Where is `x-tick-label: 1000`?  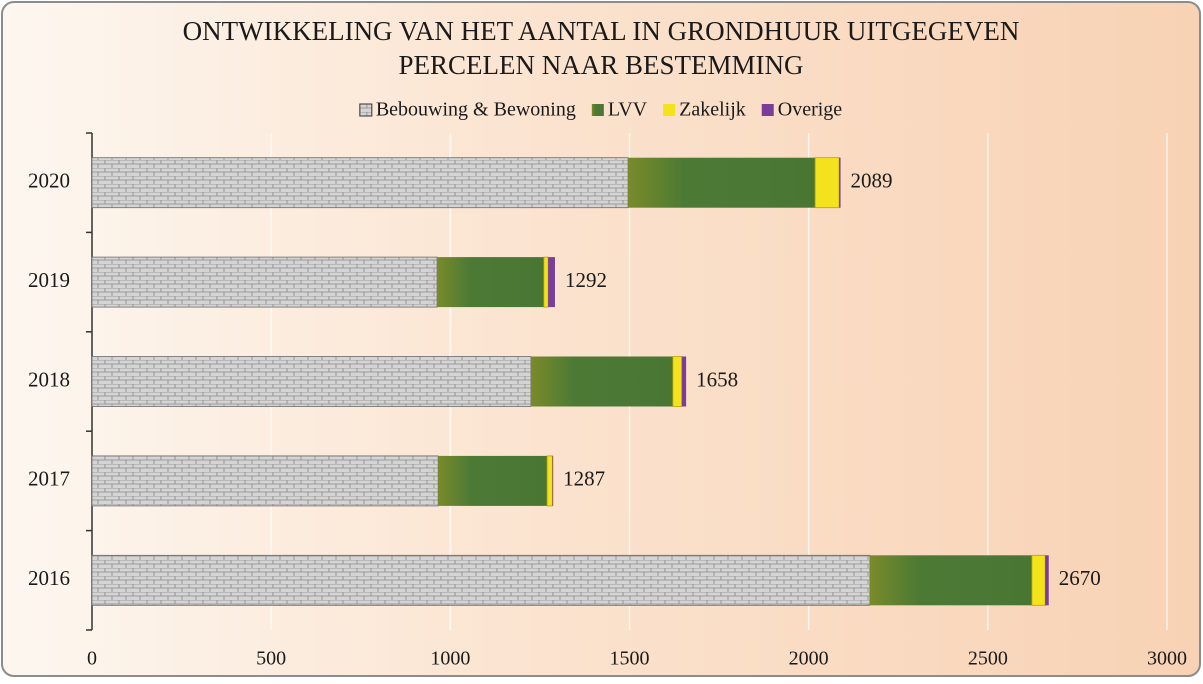 x-tick-label: 1000 is located at coordinates (450, 659).